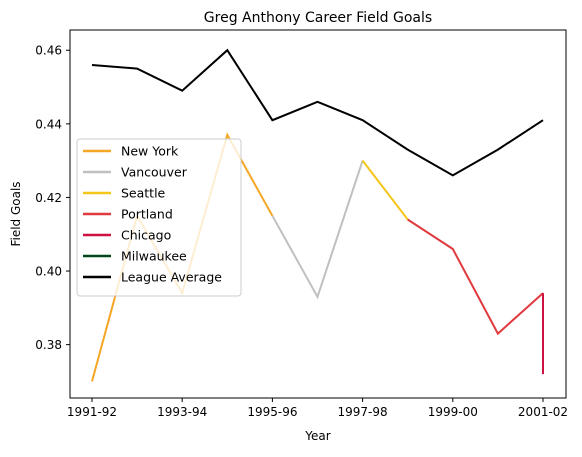 This screenshot has width=582, height=457. Describe the element at coordinates (146, 235) in the screenshot. I see `legend-label-chicago: Chicago` at that location.